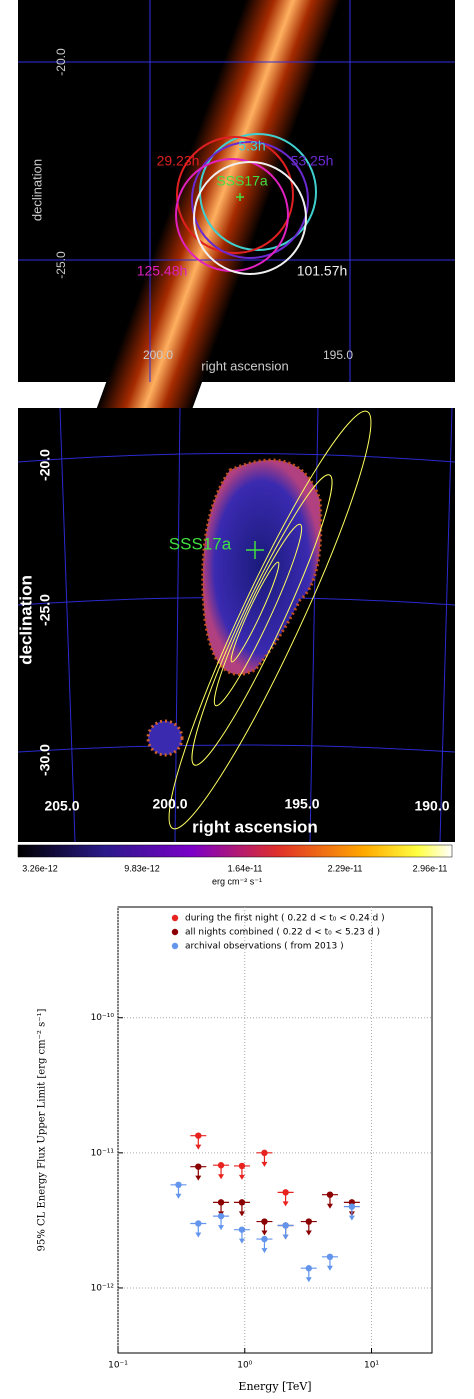  What do you see at coordinates (312, 161) in the screenshot?
I see `pointing-label: 53.25h` at bounding box center [312, 161].